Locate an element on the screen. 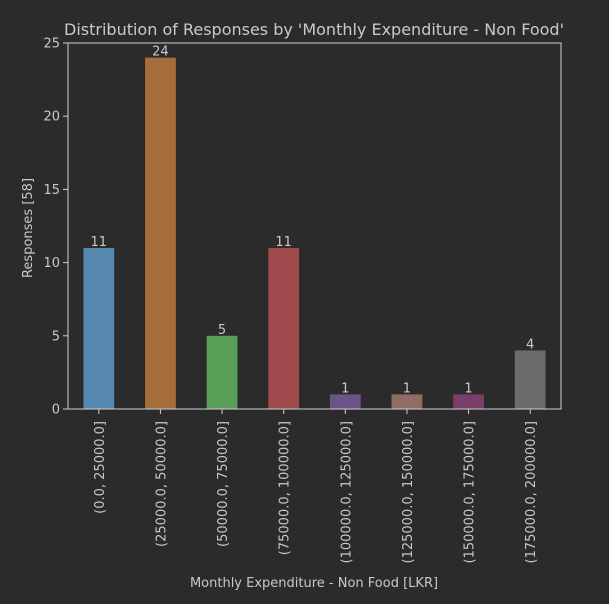  y-tick-label: 0 is located at coordinates (56, 410).